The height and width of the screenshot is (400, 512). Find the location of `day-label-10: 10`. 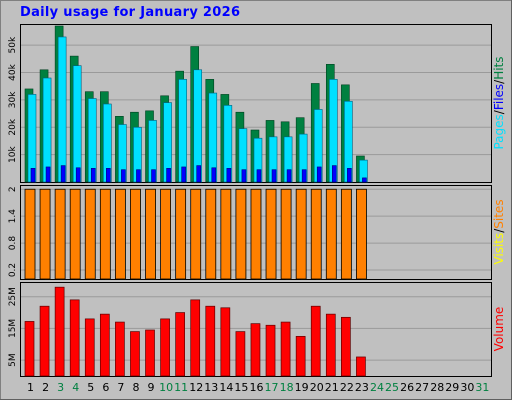

day-label-10: 10 is located at coordinates (166, 387).